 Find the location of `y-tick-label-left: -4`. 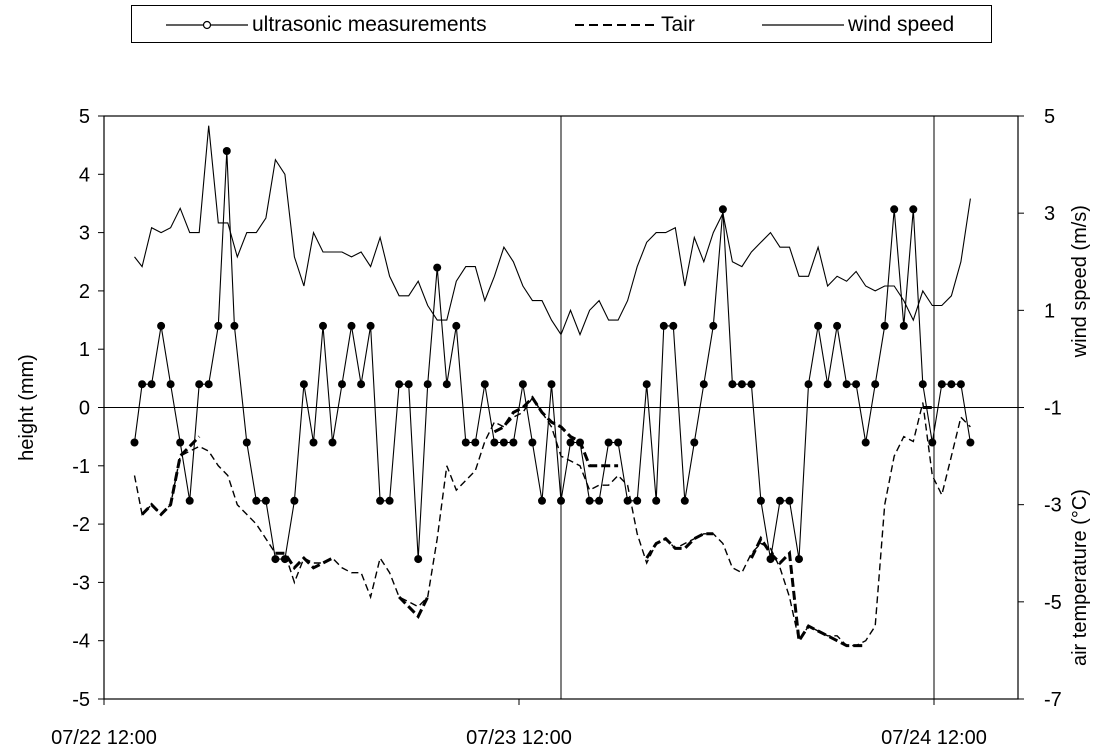

y-tick-label-left: -4 is located at coordinates (81, 642).